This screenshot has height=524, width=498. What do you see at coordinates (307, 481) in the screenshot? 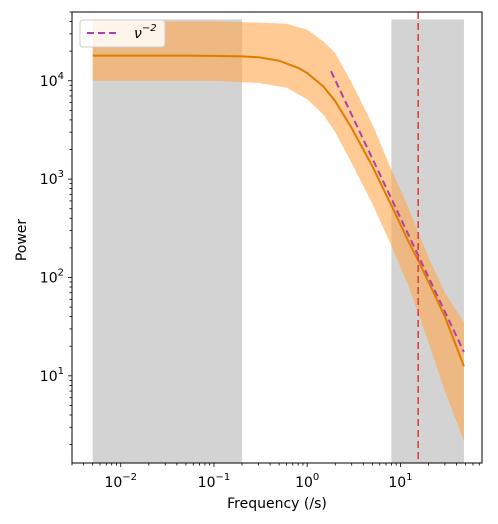
I see `x-tick-label: 10⁰` at bounding box center [307, 481].